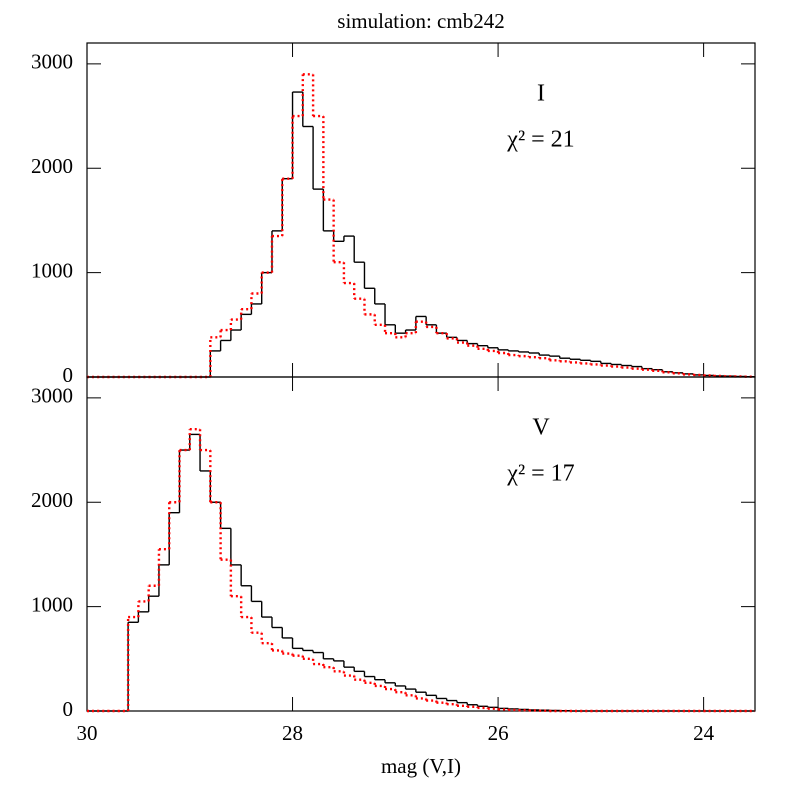 The image size is (797, 797). I want to click on annotation: χ² = 21, so click(540, 140).